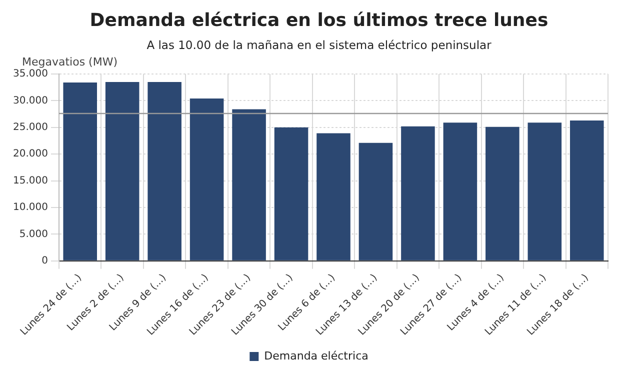  I want to click on y-axis-title: Megavatios (MW), so click(70, 61).